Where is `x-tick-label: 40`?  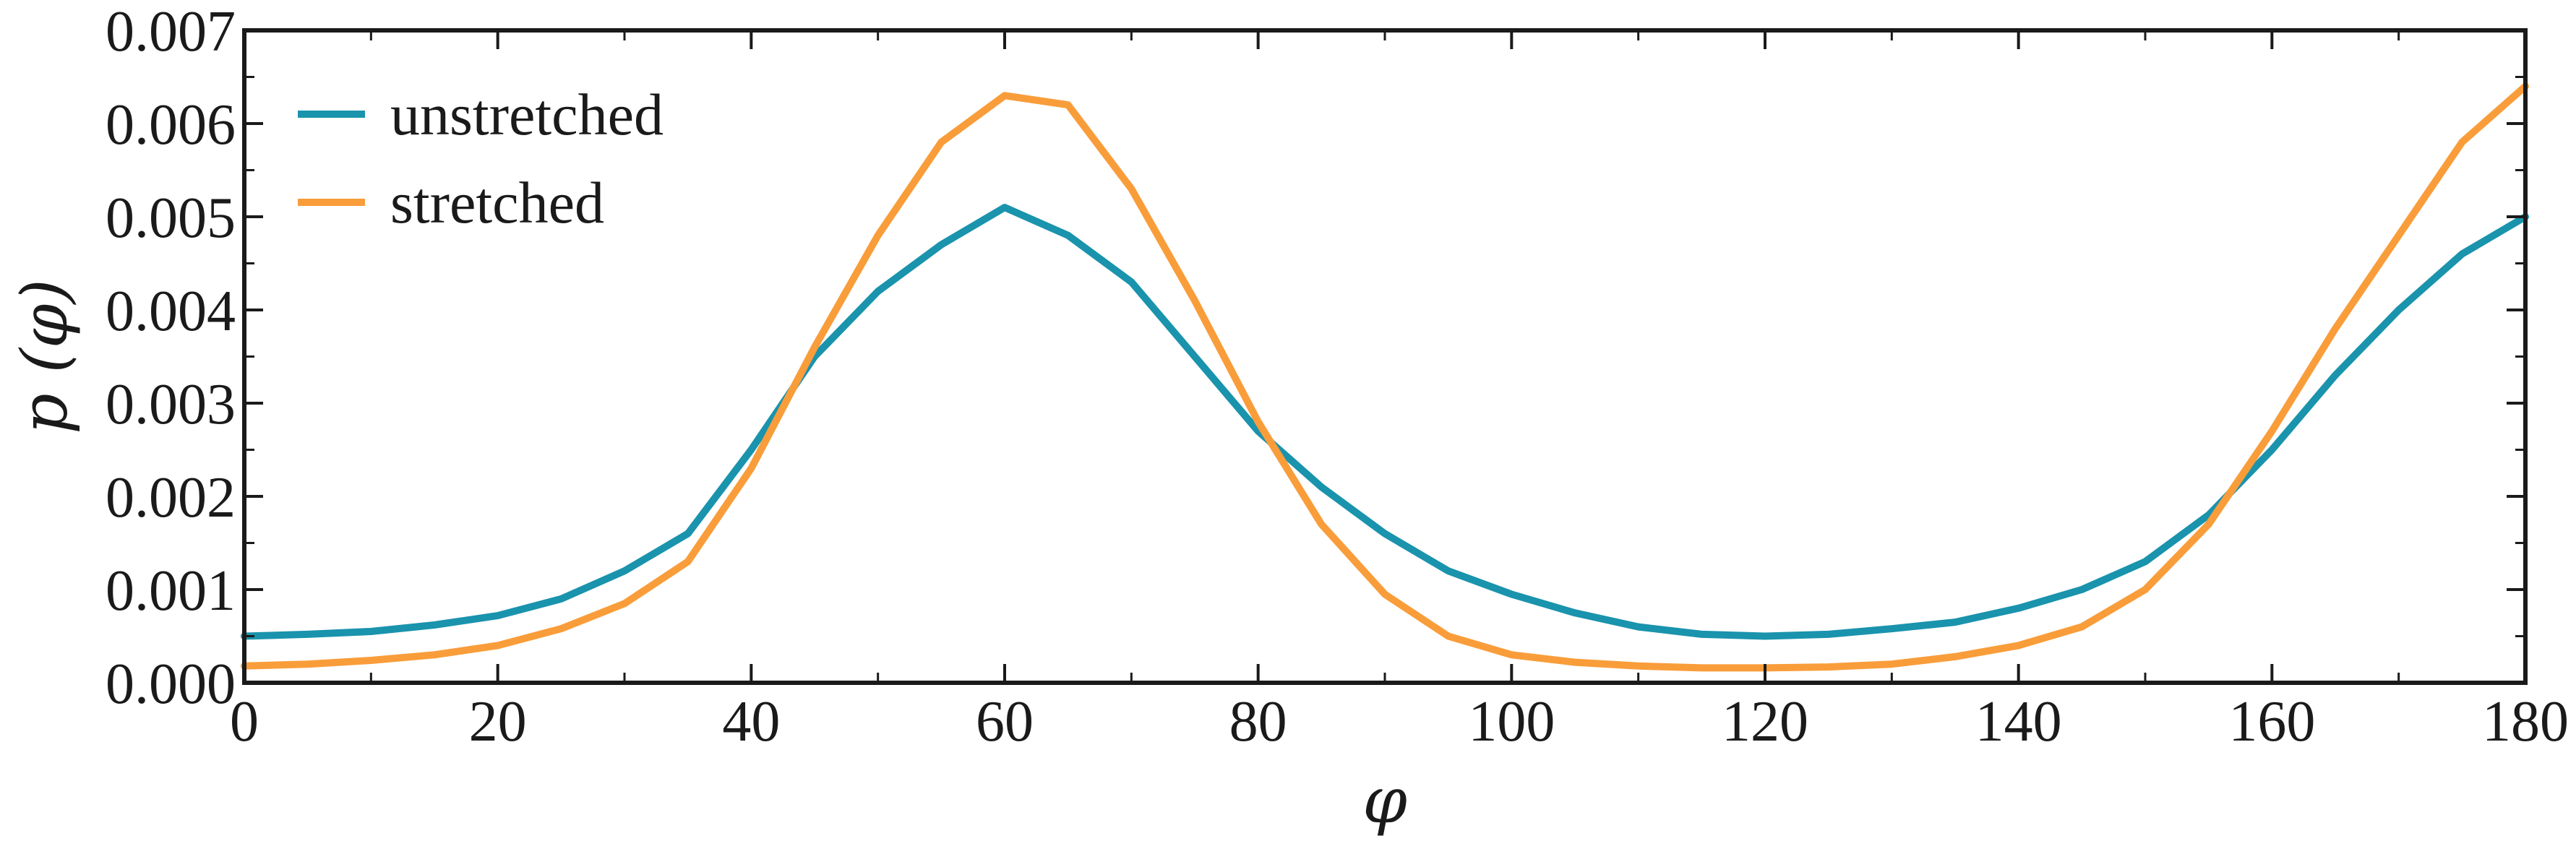 x-tick-label: 40 is located at coordinates (751, 722).